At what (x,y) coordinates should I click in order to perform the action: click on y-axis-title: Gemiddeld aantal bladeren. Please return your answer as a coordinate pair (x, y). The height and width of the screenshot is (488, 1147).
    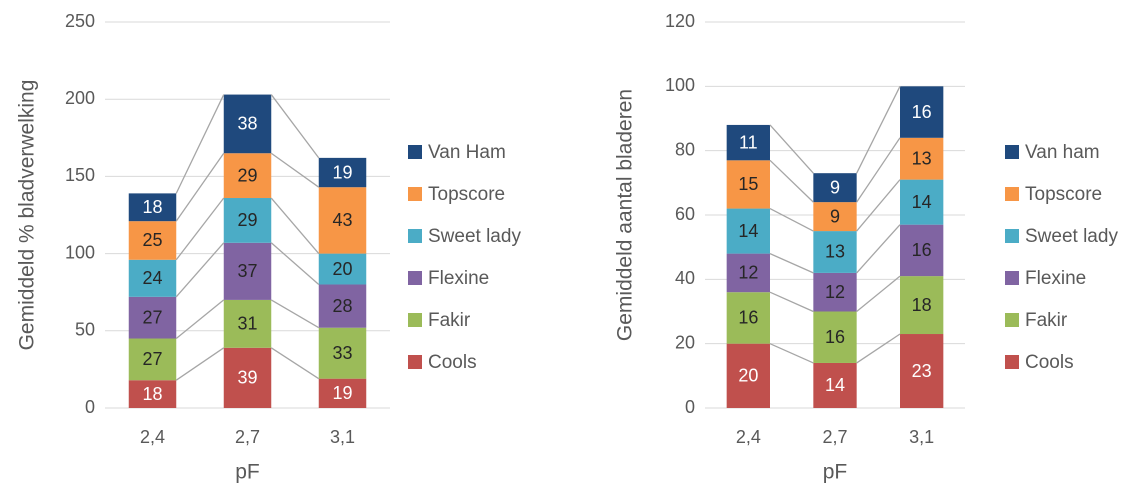
    Looking at the image, I should click on (625, 215).